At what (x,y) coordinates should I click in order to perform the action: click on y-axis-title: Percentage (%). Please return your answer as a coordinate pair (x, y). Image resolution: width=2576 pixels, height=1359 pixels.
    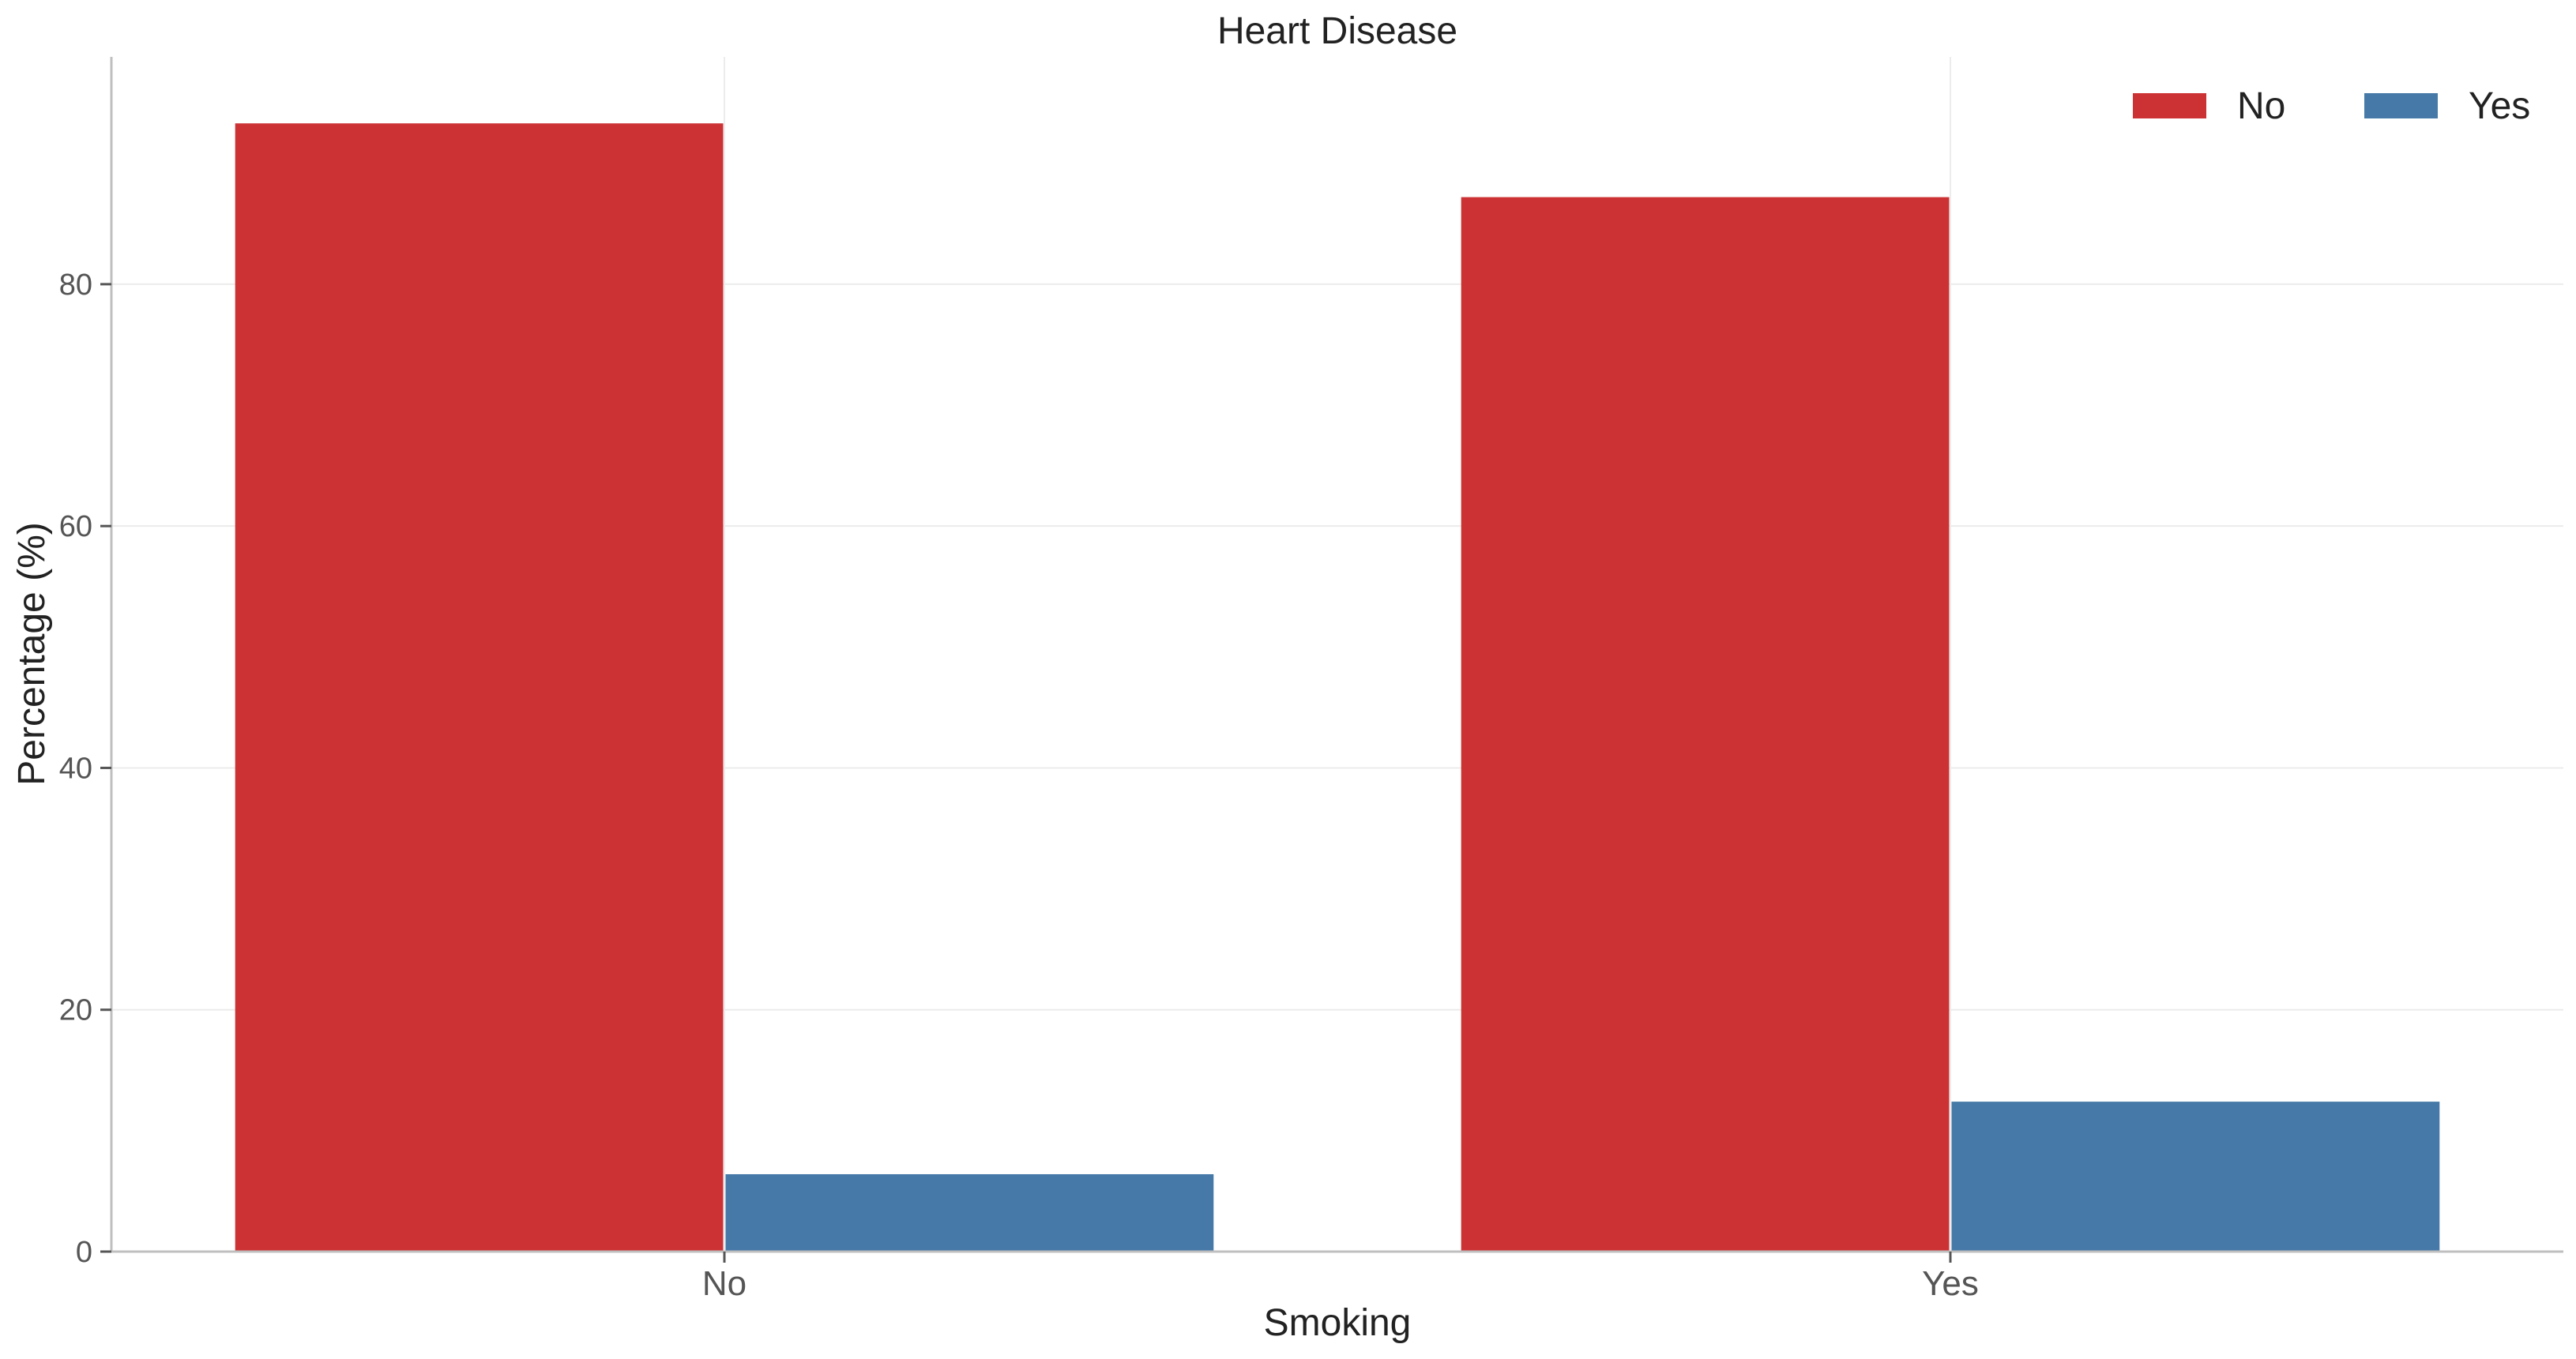
    Looking at the image, I should click on (32, 654).